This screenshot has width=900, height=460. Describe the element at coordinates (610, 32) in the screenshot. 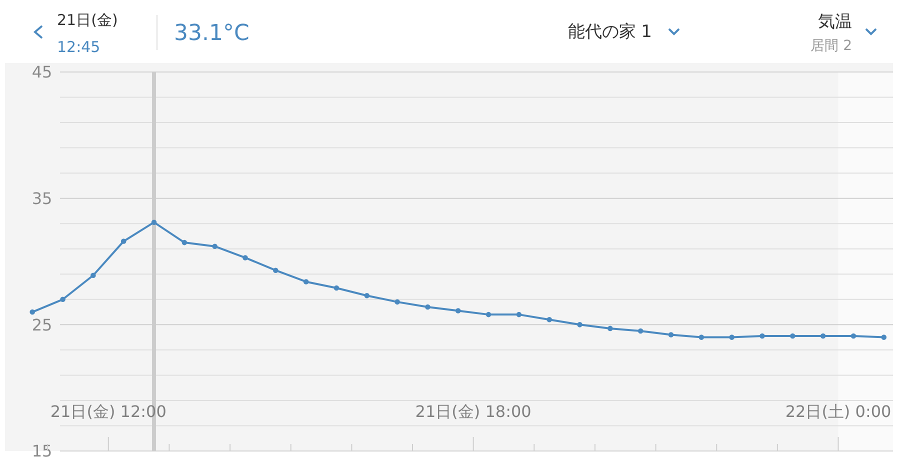

I see `text: 能代の家 1` at that location.